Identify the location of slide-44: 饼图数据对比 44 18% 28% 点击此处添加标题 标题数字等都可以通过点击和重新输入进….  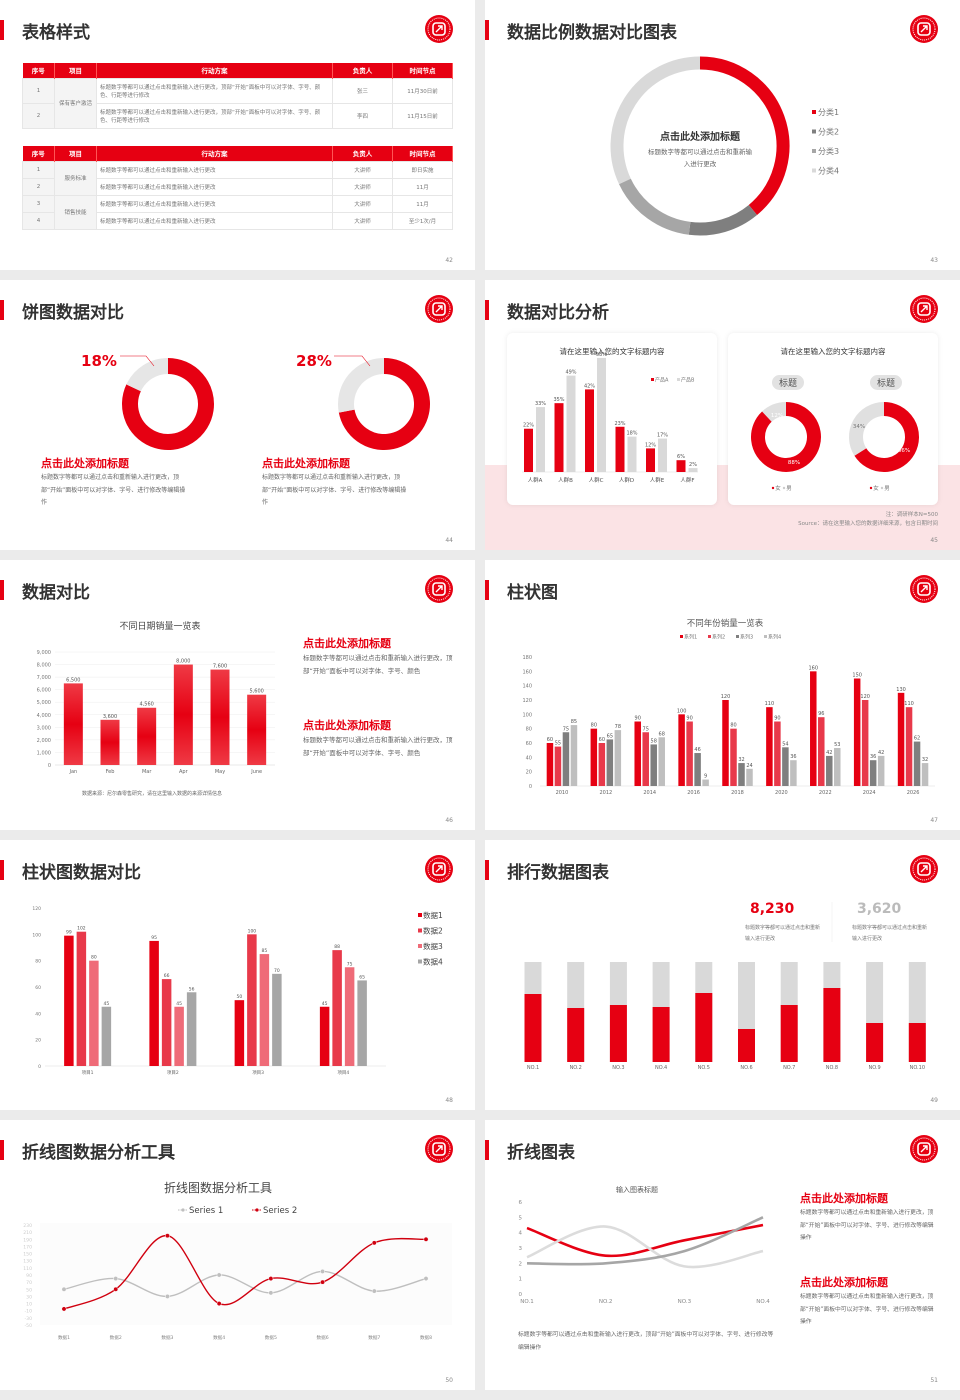
(237, 415).